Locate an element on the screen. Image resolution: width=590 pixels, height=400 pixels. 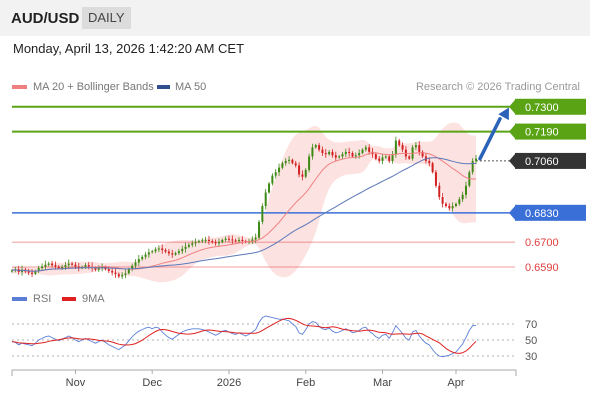
level-0-7300-label: 0.7300 is located at coordinates (542, 108).